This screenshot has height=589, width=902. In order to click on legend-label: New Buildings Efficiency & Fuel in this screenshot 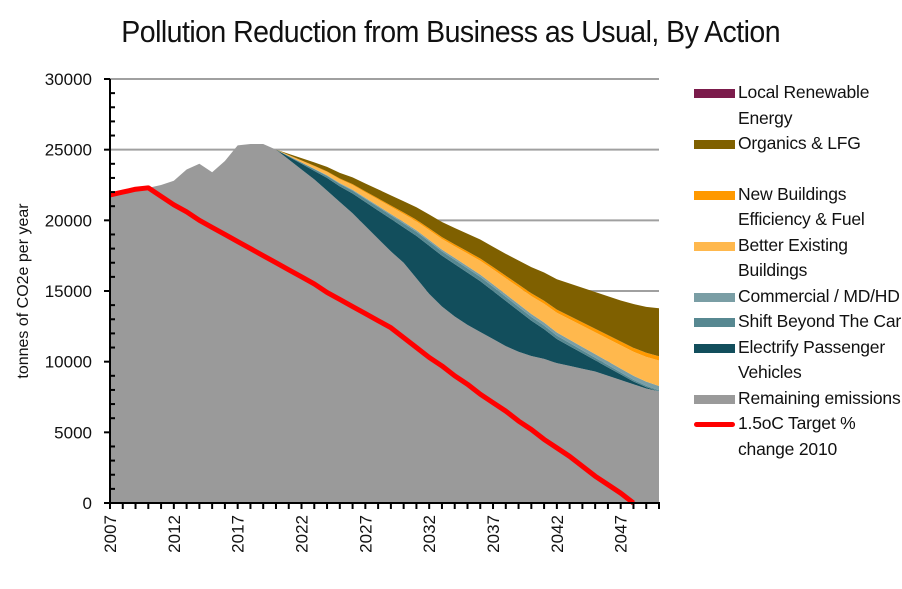, I will do `click(801, 206)`.